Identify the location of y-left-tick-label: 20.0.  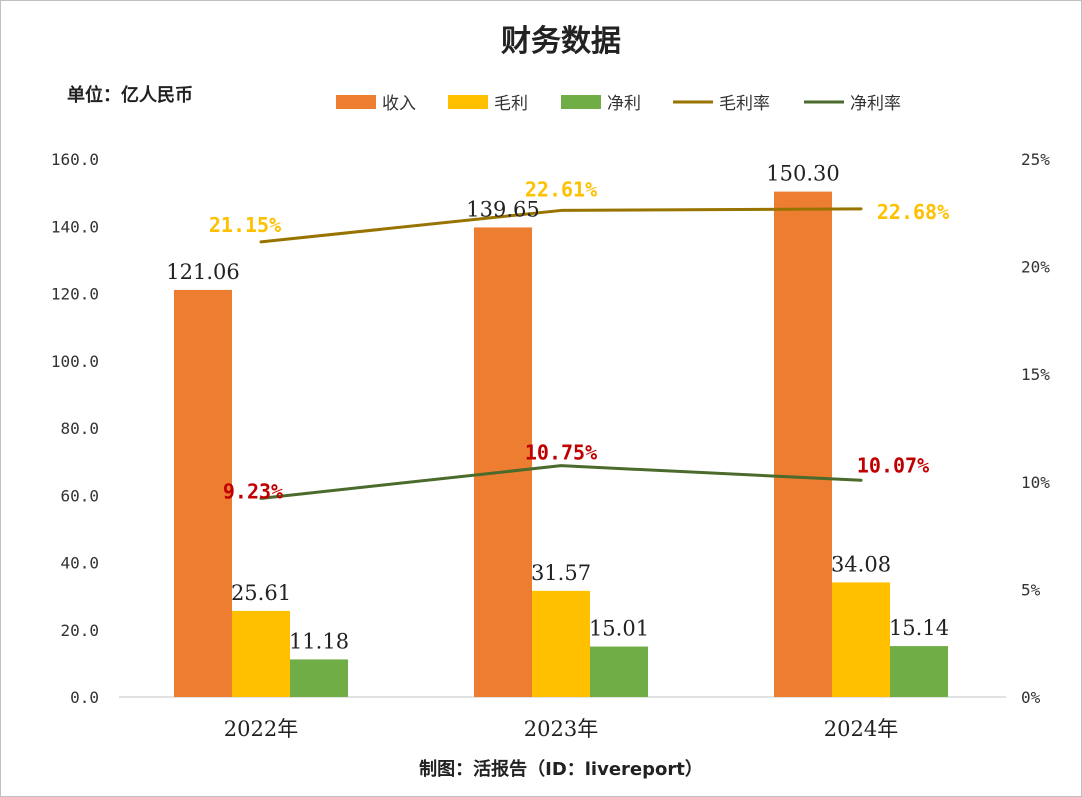
(79, 630).